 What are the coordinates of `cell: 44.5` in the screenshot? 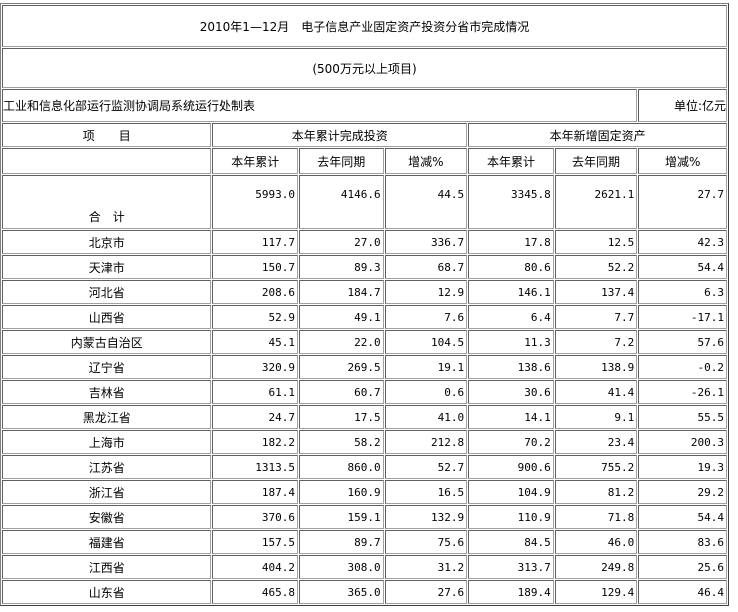 It's located at (426, 202).